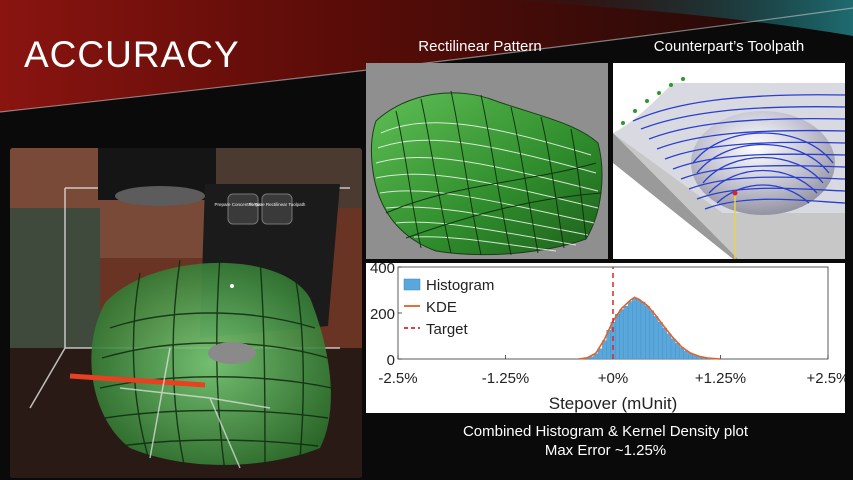 Image resolution: width=853 pixels, height=480 pixels. I want to click on chart-caption-line2: Max Error ~1.25%, so click(605, 450).